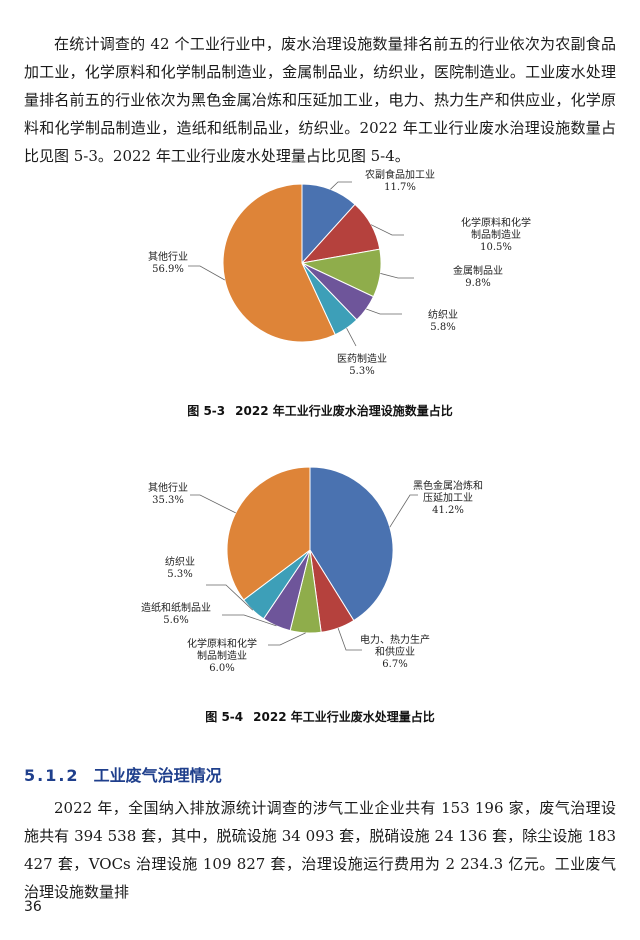  I want to click on slice-category-label: 造纸和纸制品业, so click(176, 607).